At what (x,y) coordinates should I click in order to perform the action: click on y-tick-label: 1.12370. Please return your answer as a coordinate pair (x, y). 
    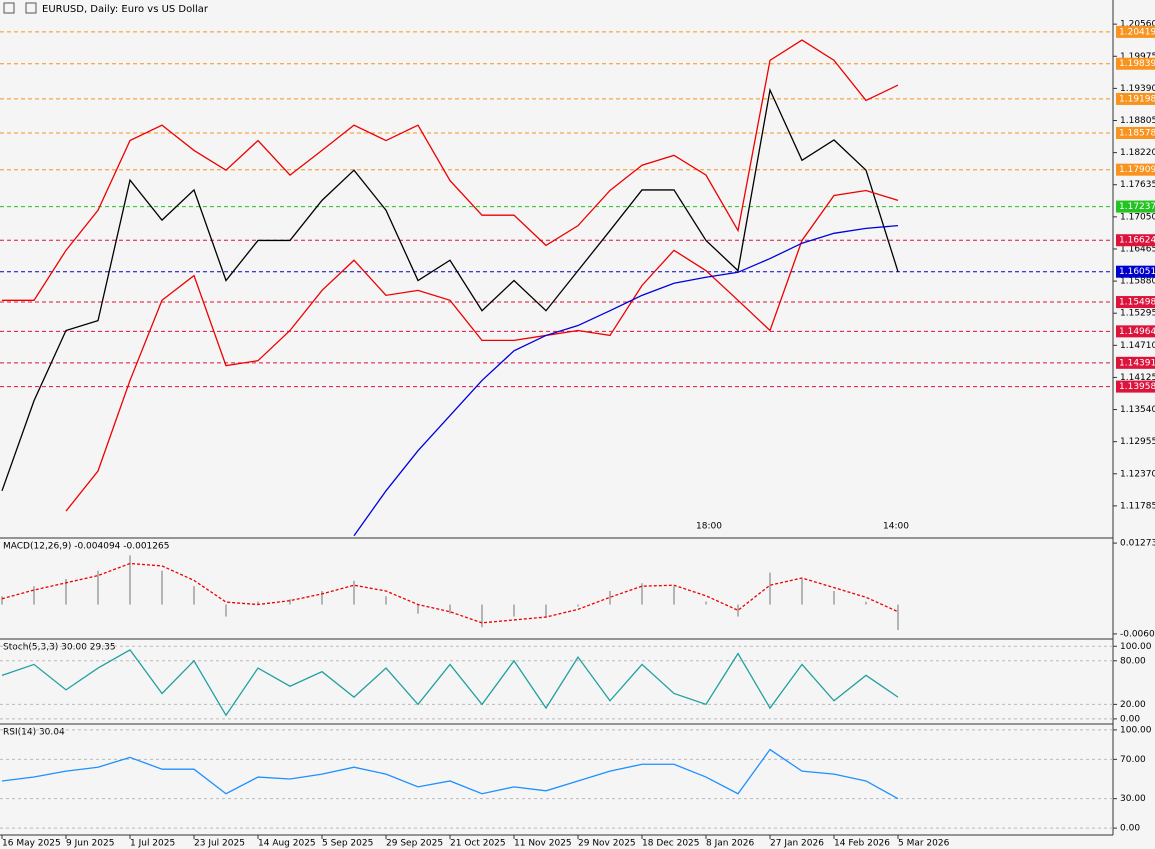
    Looking at the image, I should click on (1137, 474).